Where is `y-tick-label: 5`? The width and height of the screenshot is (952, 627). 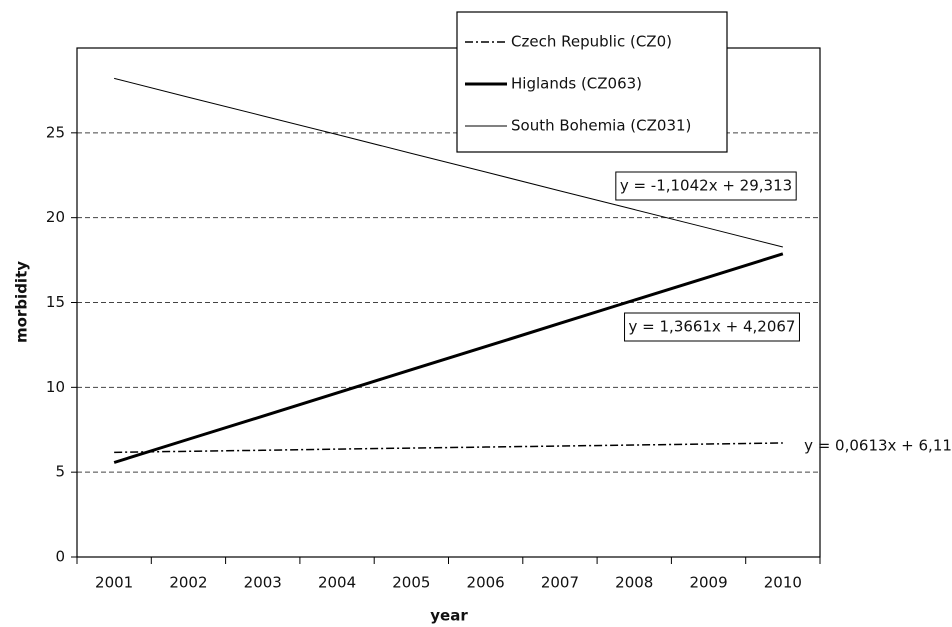
y-tick-label: 5 is located at coordinates (60, 472).